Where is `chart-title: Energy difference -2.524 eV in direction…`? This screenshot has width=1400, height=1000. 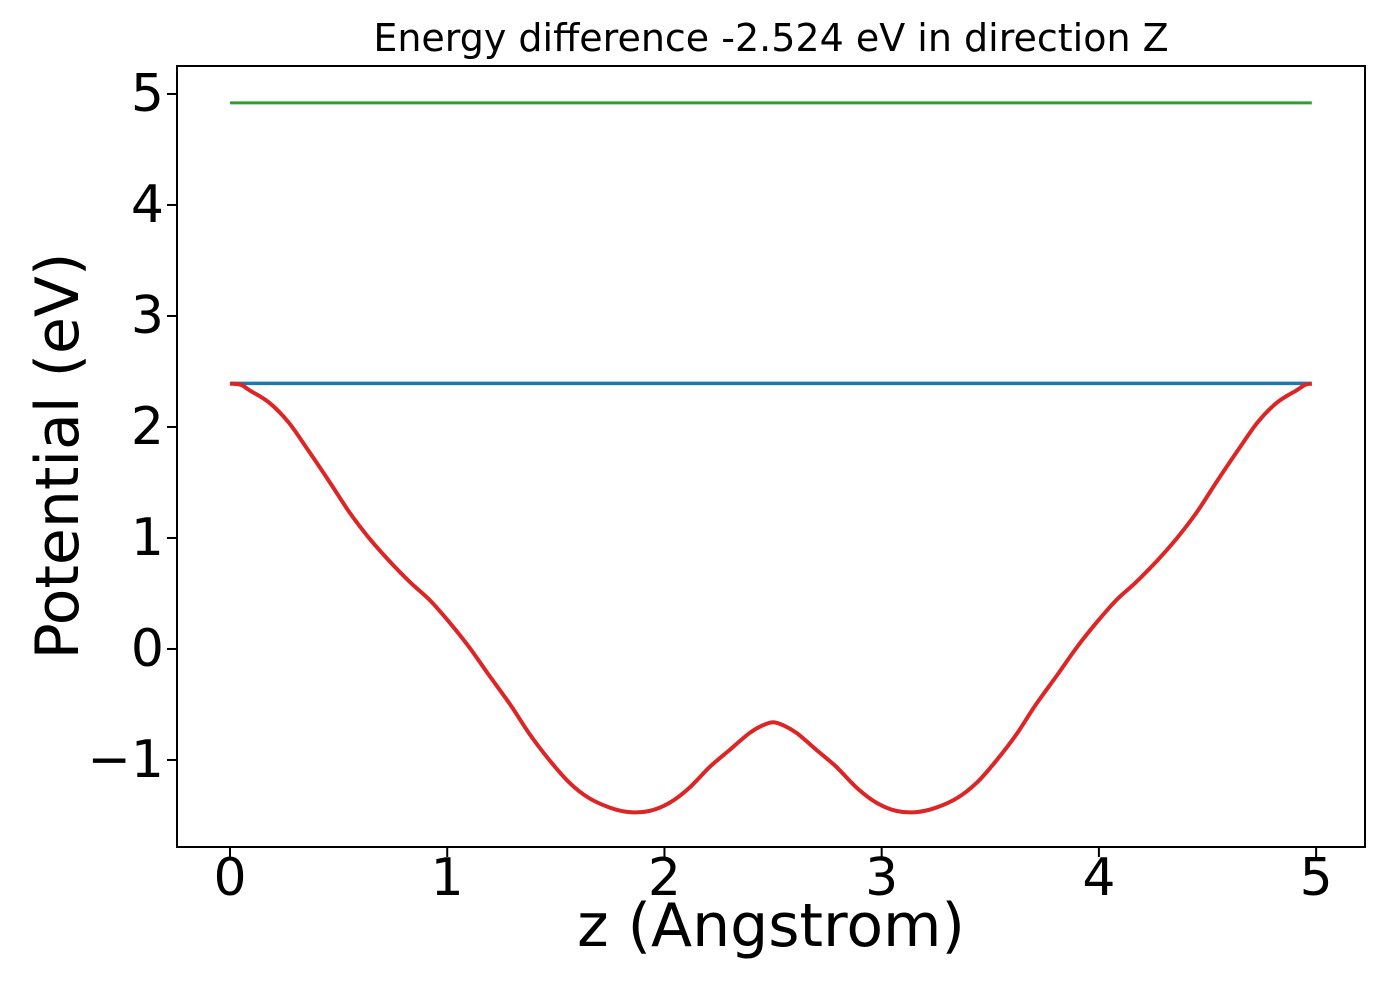 chart-title: Energy difference -2.524 eV in direction… is located at coordinates (771, 38).